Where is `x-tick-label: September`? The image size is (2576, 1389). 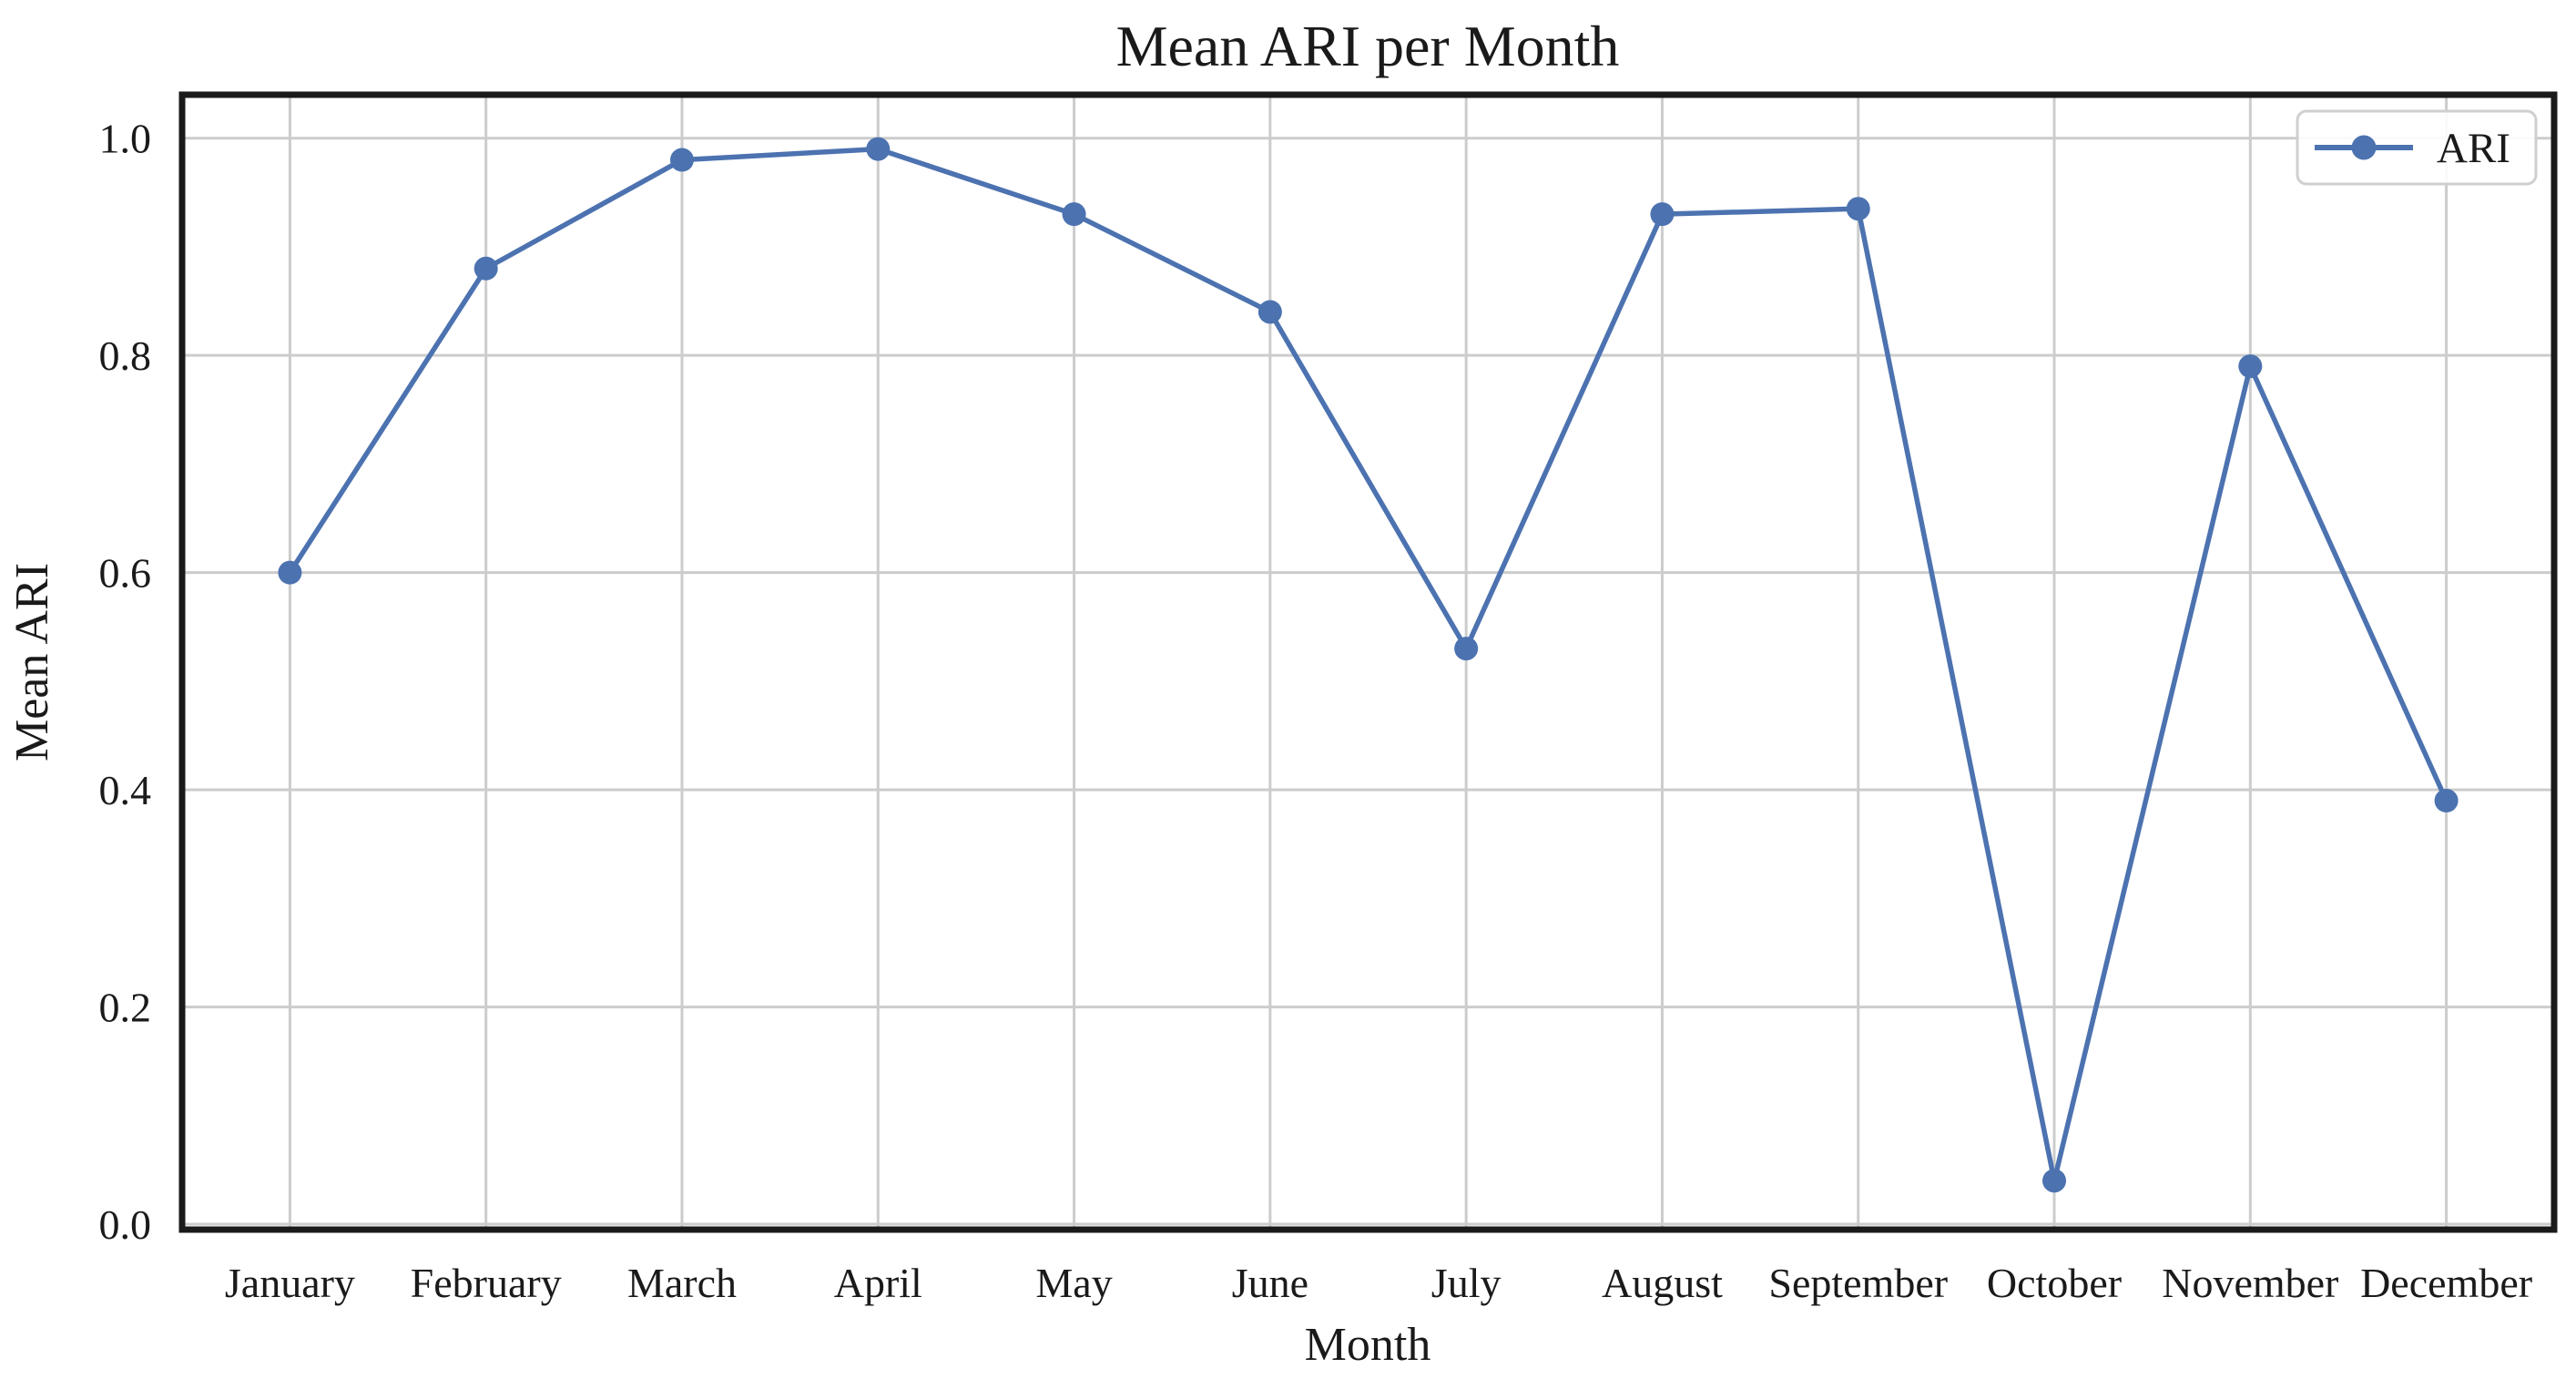 x-tick-label: September is located at coordinates (1858, 1283).